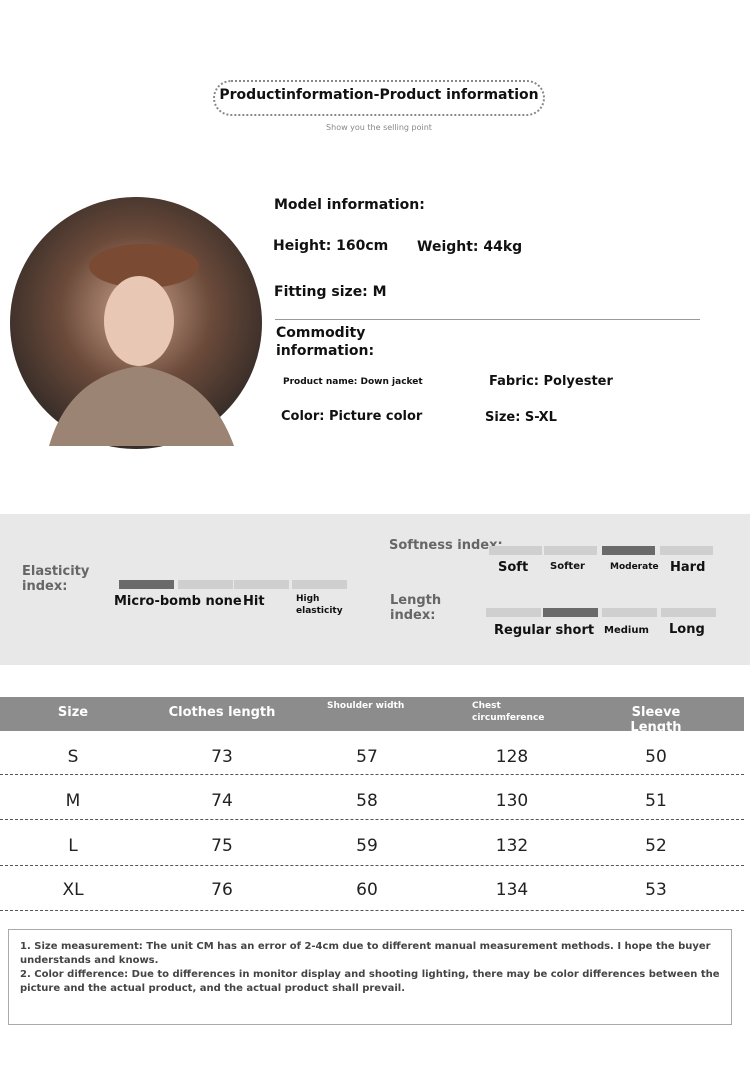 The height and width of the screenshot is (1078, 750). I want to click on table-cell: 59, so click(367, 845).